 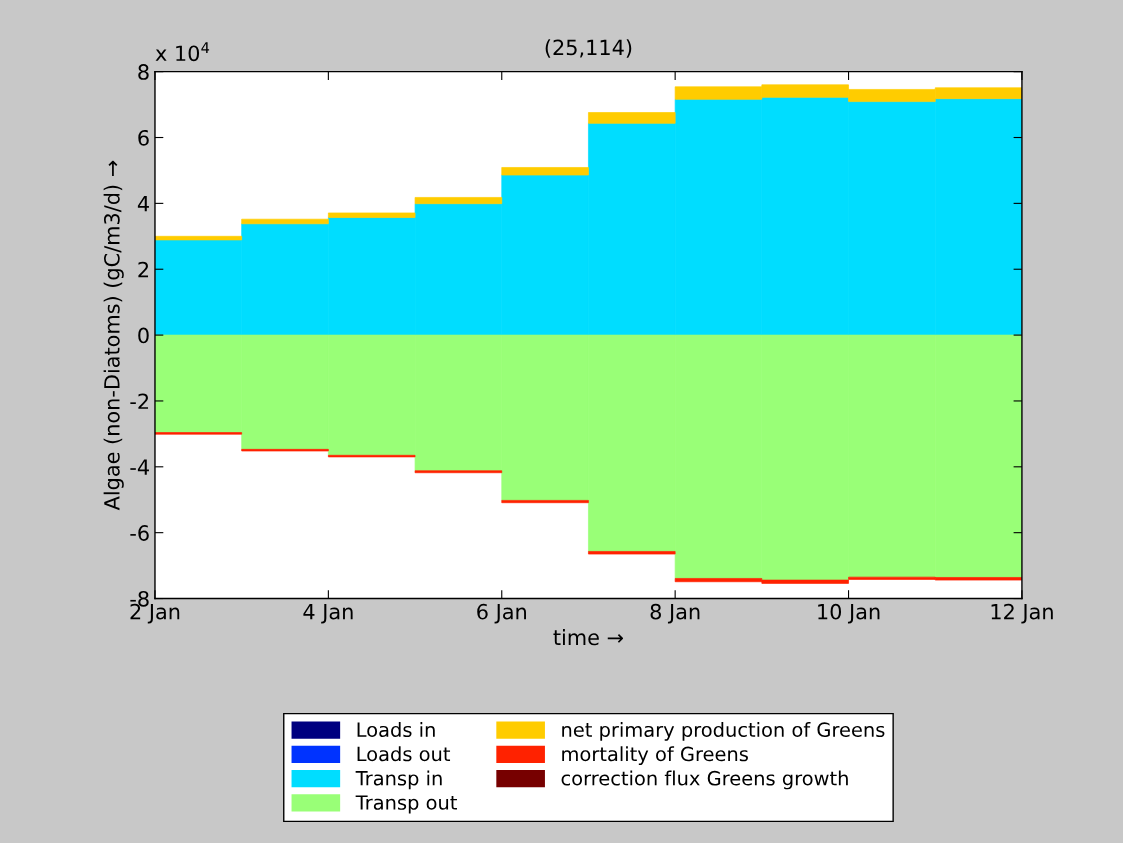 I want to click on x-tick-label: 12 Jan, so click(x=1022, y=613).